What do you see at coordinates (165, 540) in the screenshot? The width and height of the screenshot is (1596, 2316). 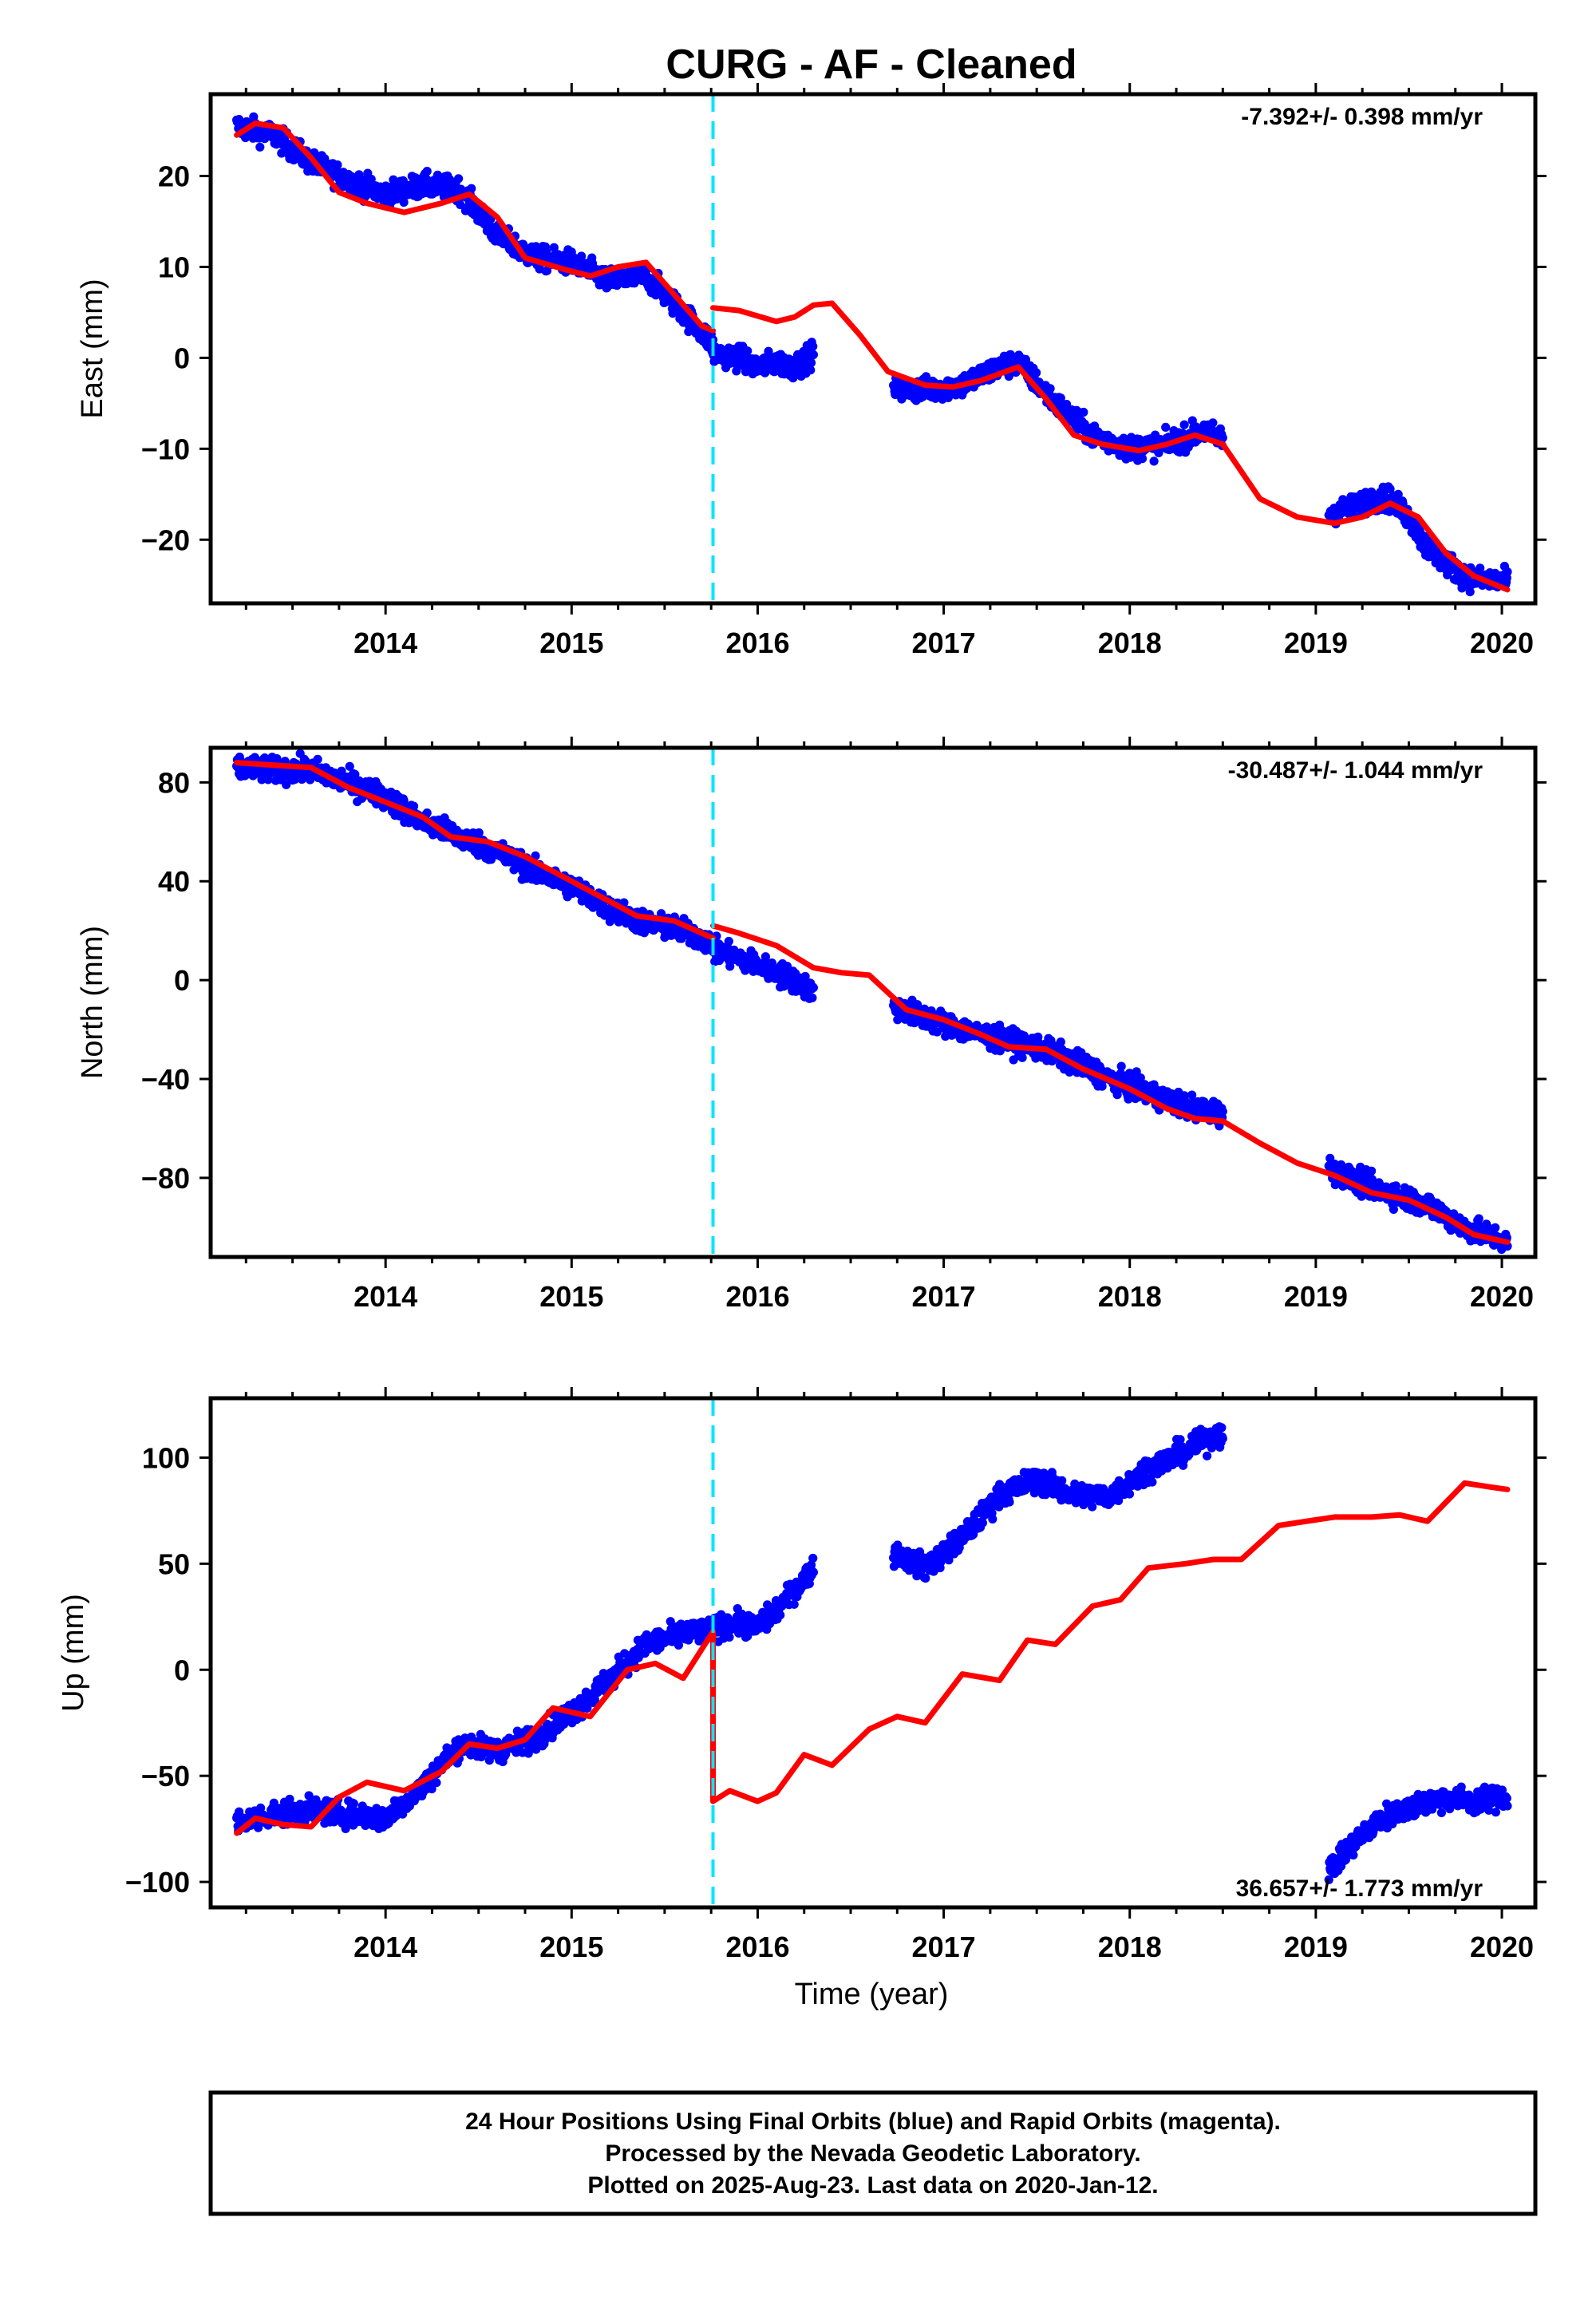 I see `y-tick-label: −20` at bounding box center [165, 540].